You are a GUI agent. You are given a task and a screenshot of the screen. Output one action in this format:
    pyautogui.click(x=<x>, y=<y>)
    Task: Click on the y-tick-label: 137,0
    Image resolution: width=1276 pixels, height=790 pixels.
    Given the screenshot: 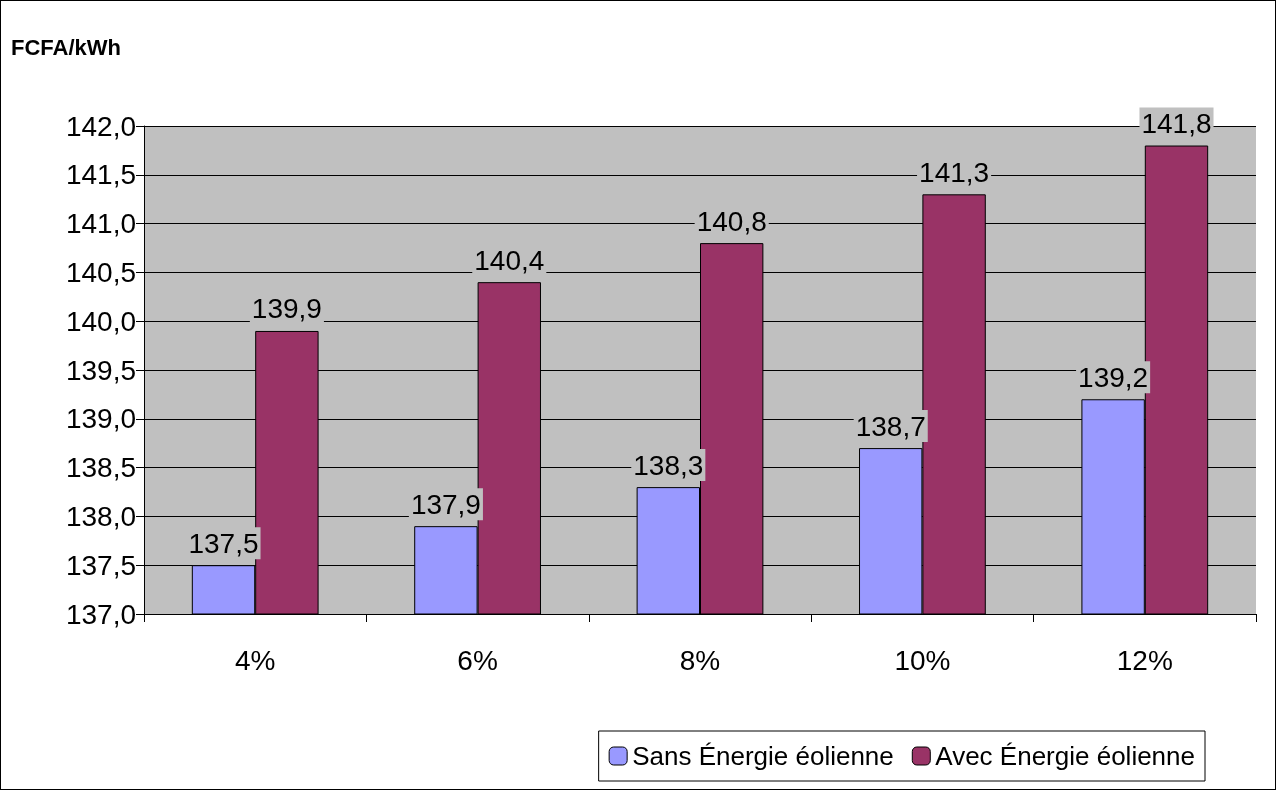 What is the action you would take?
    pyautogui.click(x=100, y=614)
    